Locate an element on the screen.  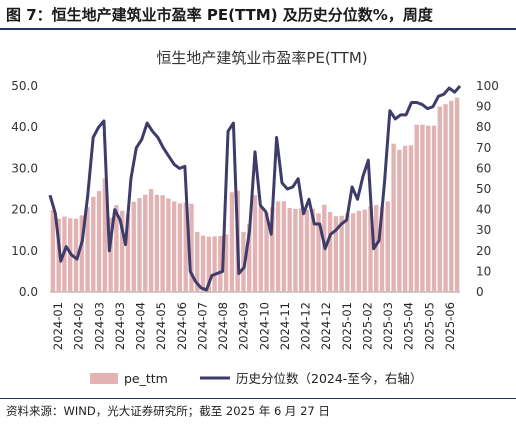
chart-title: 恒生地产建筑业市盈率PE(TTM) is located at coordinates (261, 58).